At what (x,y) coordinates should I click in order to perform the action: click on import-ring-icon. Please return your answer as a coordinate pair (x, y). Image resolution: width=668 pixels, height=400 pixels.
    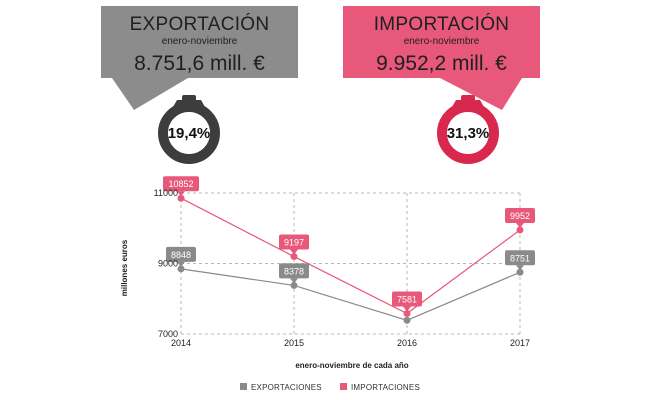
    Looking at the image, I should click on (468, 129).